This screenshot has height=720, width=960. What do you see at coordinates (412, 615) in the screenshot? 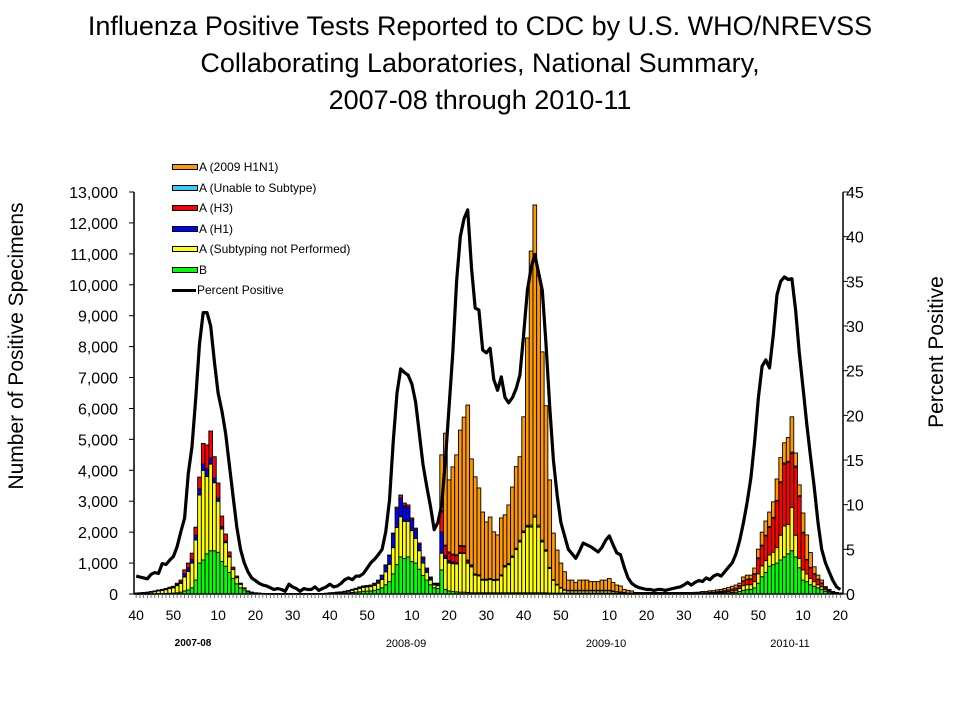
I see `x-tick-label: 10` at bounding box center [412, 615].